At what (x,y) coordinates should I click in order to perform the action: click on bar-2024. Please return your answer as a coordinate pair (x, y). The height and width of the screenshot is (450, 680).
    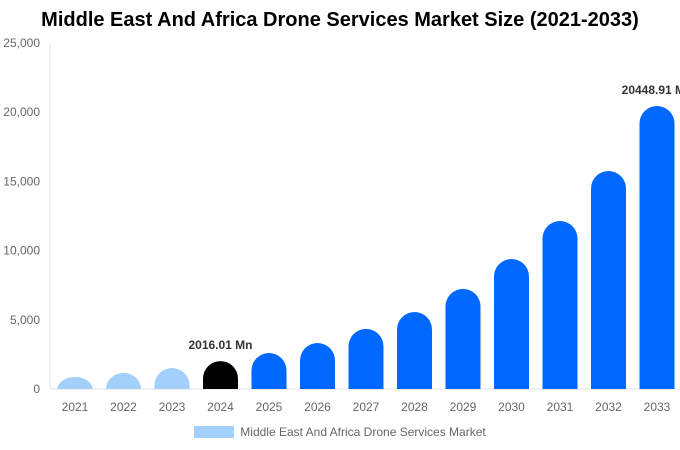
    Looking at the image, I should click on (220, 375).